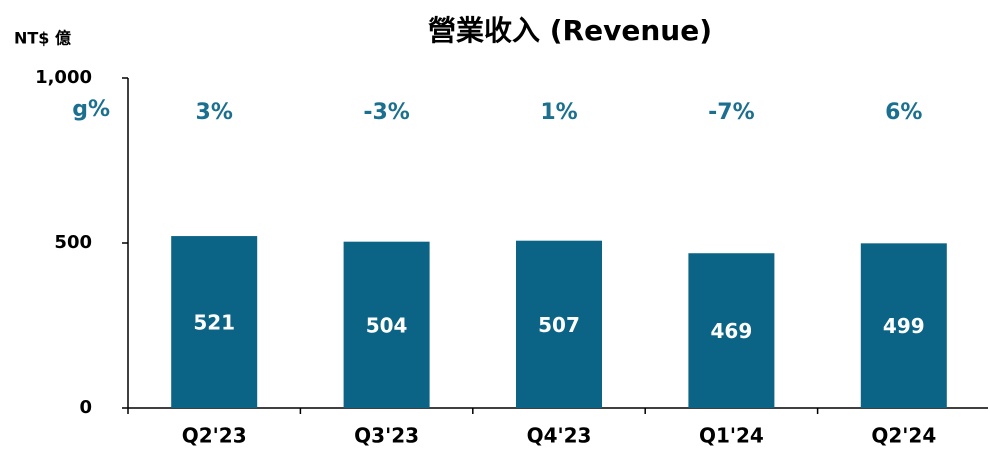 This screenshot has height=452, width=988. I want to click on y-tick-label: 0, so click(85, 407).